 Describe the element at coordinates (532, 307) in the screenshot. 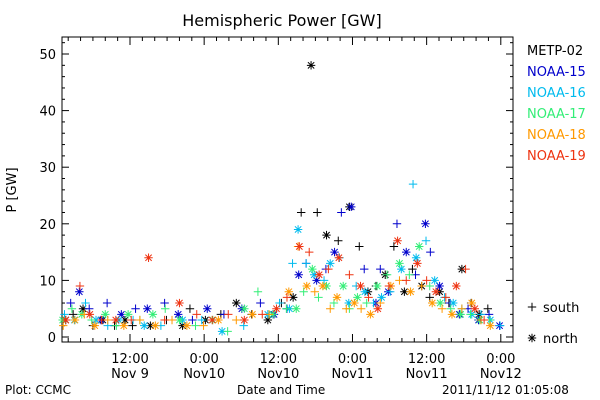

I see `plus-marker-icon` at that location.